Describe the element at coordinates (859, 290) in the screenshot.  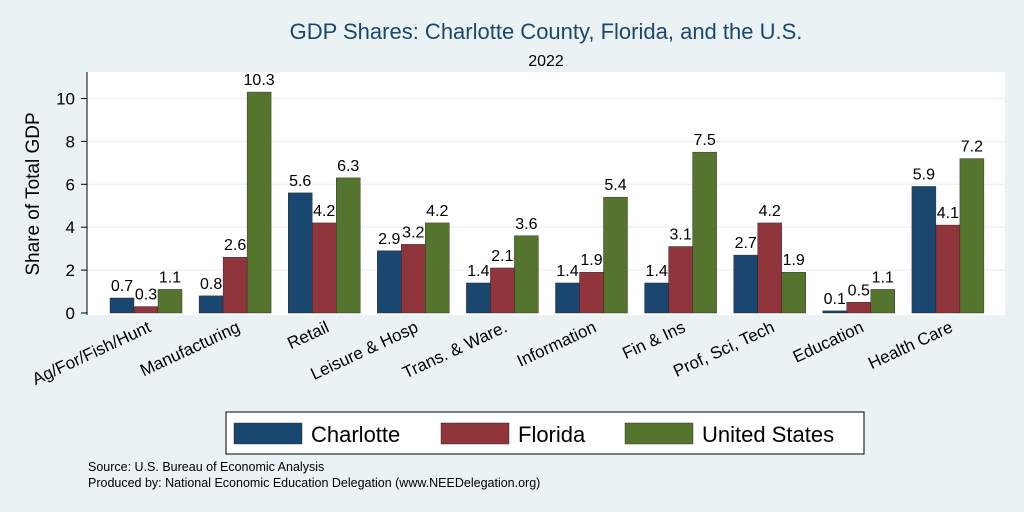
I see `data-label: 0.5` at that location.